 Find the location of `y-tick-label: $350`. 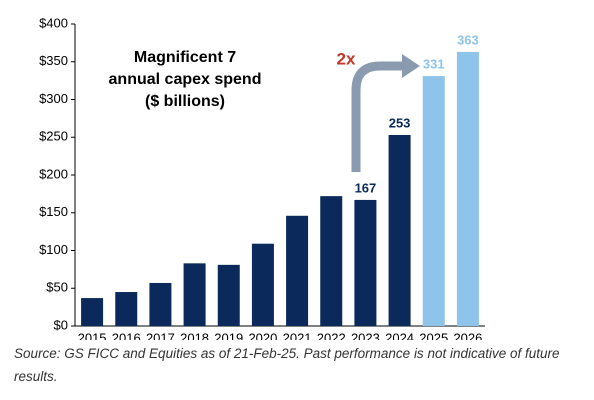

y-tick-label: $350 is located at coordinates (53, 60).